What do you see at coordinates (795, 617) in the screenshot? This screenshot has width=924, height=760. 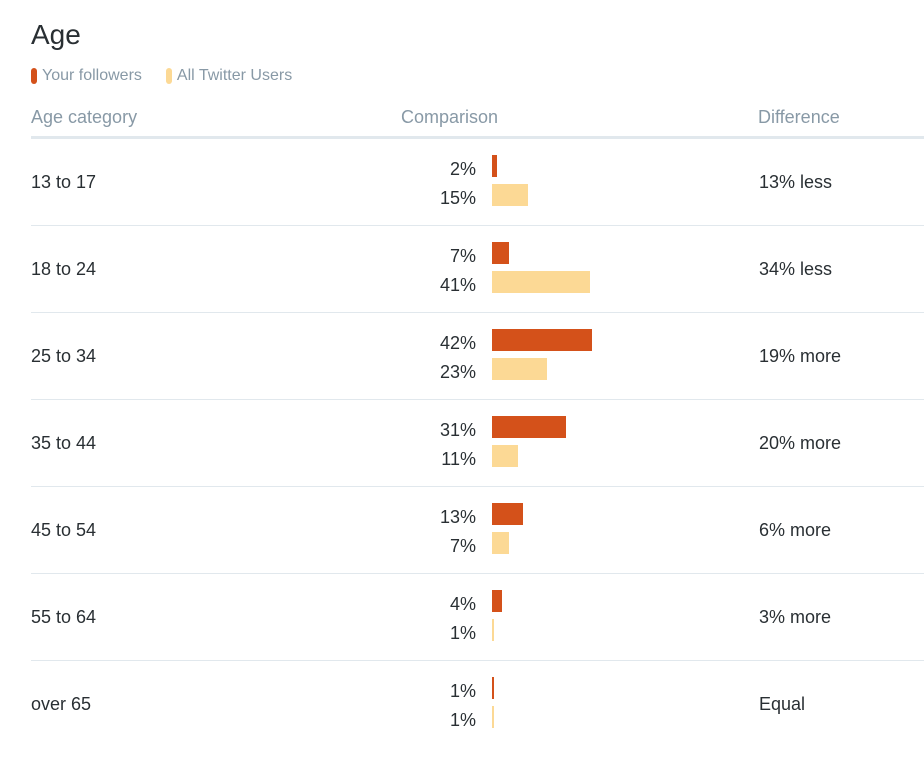 I see `difference-value: 3% more` at bounding box center [795, 617].